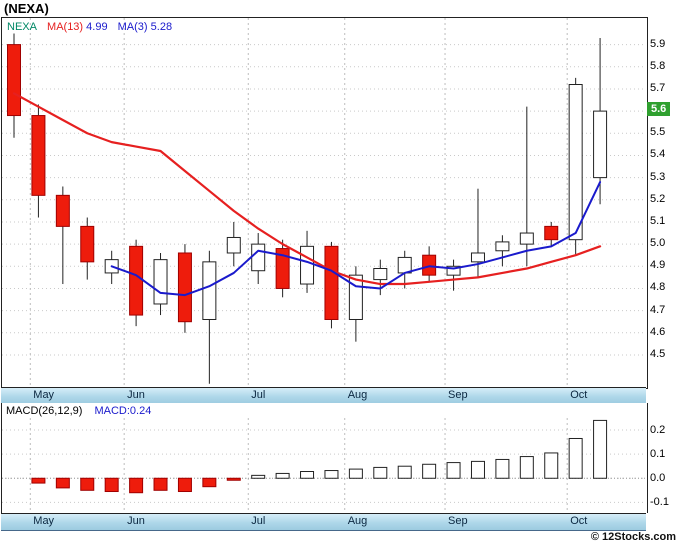  I want to click on price-axis-tick: 5.2, so click(658, 198).